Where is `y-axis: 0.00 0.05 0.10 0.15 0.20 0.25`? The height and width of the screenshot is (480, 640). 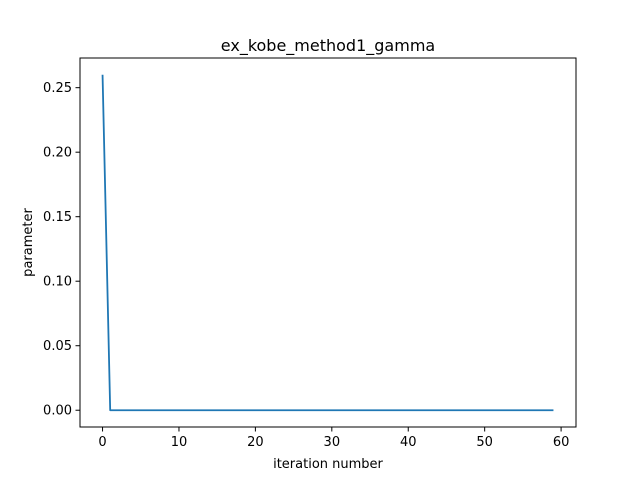
y-axis: 0.00 0.05 0.10 0.15 0.20 0.25 is located at coordinates (61, 250).